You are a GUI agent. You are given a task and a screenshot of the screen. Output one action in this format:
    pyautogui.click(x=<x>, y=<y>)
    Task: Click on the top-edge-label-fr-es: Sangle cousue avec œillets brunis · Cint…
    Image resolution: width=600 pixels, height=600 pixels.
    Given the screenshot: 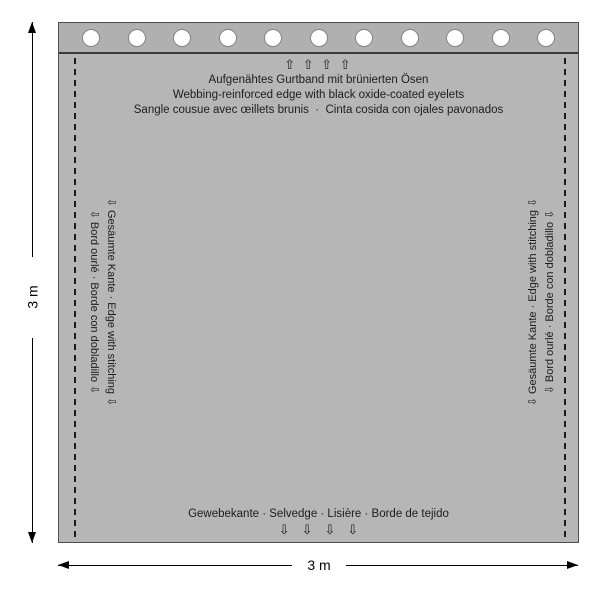 What is the action you would take?
    pyautogui.click(x=318, y=110)
    